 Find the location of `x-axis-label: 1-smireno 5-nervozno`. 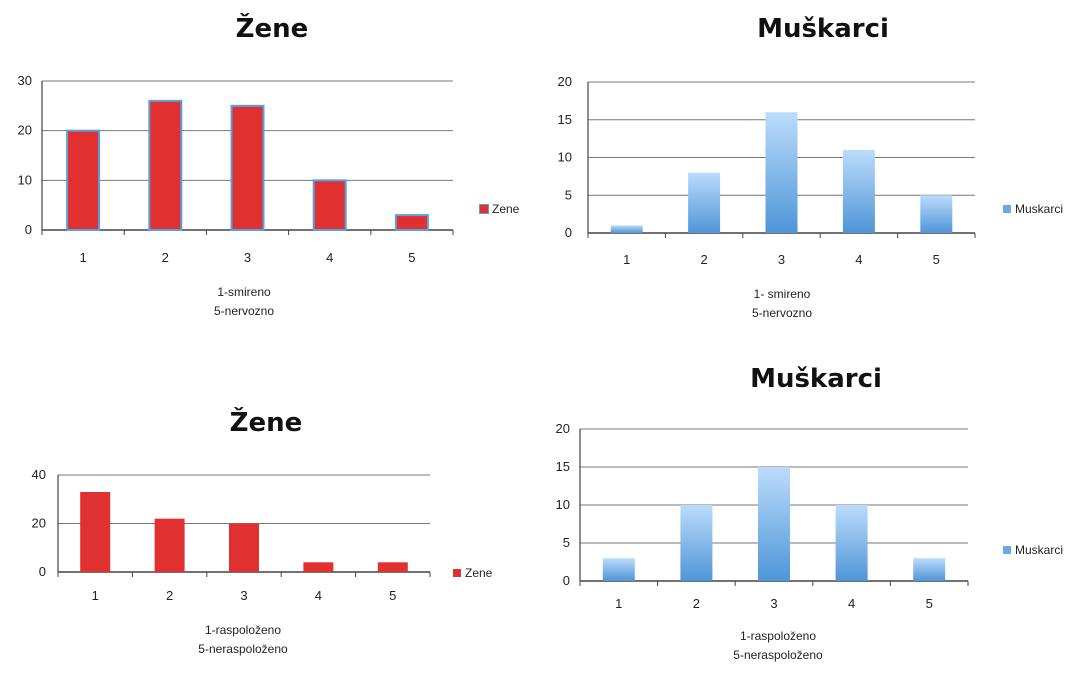

x-axis-label: 1-smireno 5-nervozno is located at coordinates (244, 302).